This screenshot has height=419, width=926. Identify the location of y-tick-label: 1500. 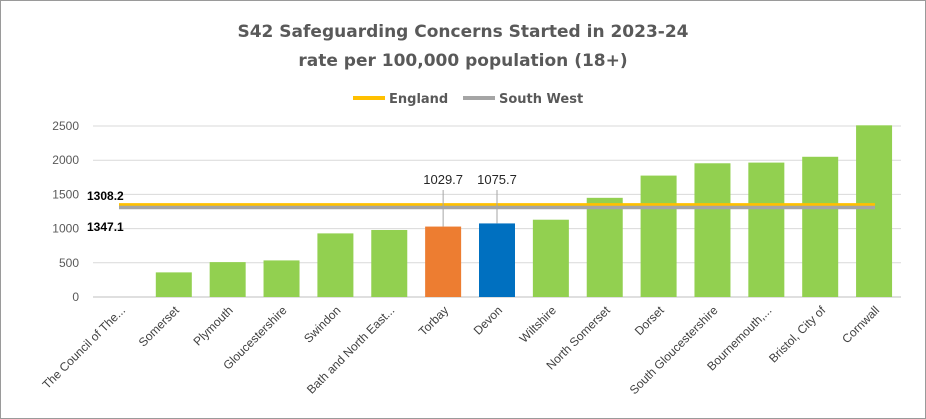
(65, 194).